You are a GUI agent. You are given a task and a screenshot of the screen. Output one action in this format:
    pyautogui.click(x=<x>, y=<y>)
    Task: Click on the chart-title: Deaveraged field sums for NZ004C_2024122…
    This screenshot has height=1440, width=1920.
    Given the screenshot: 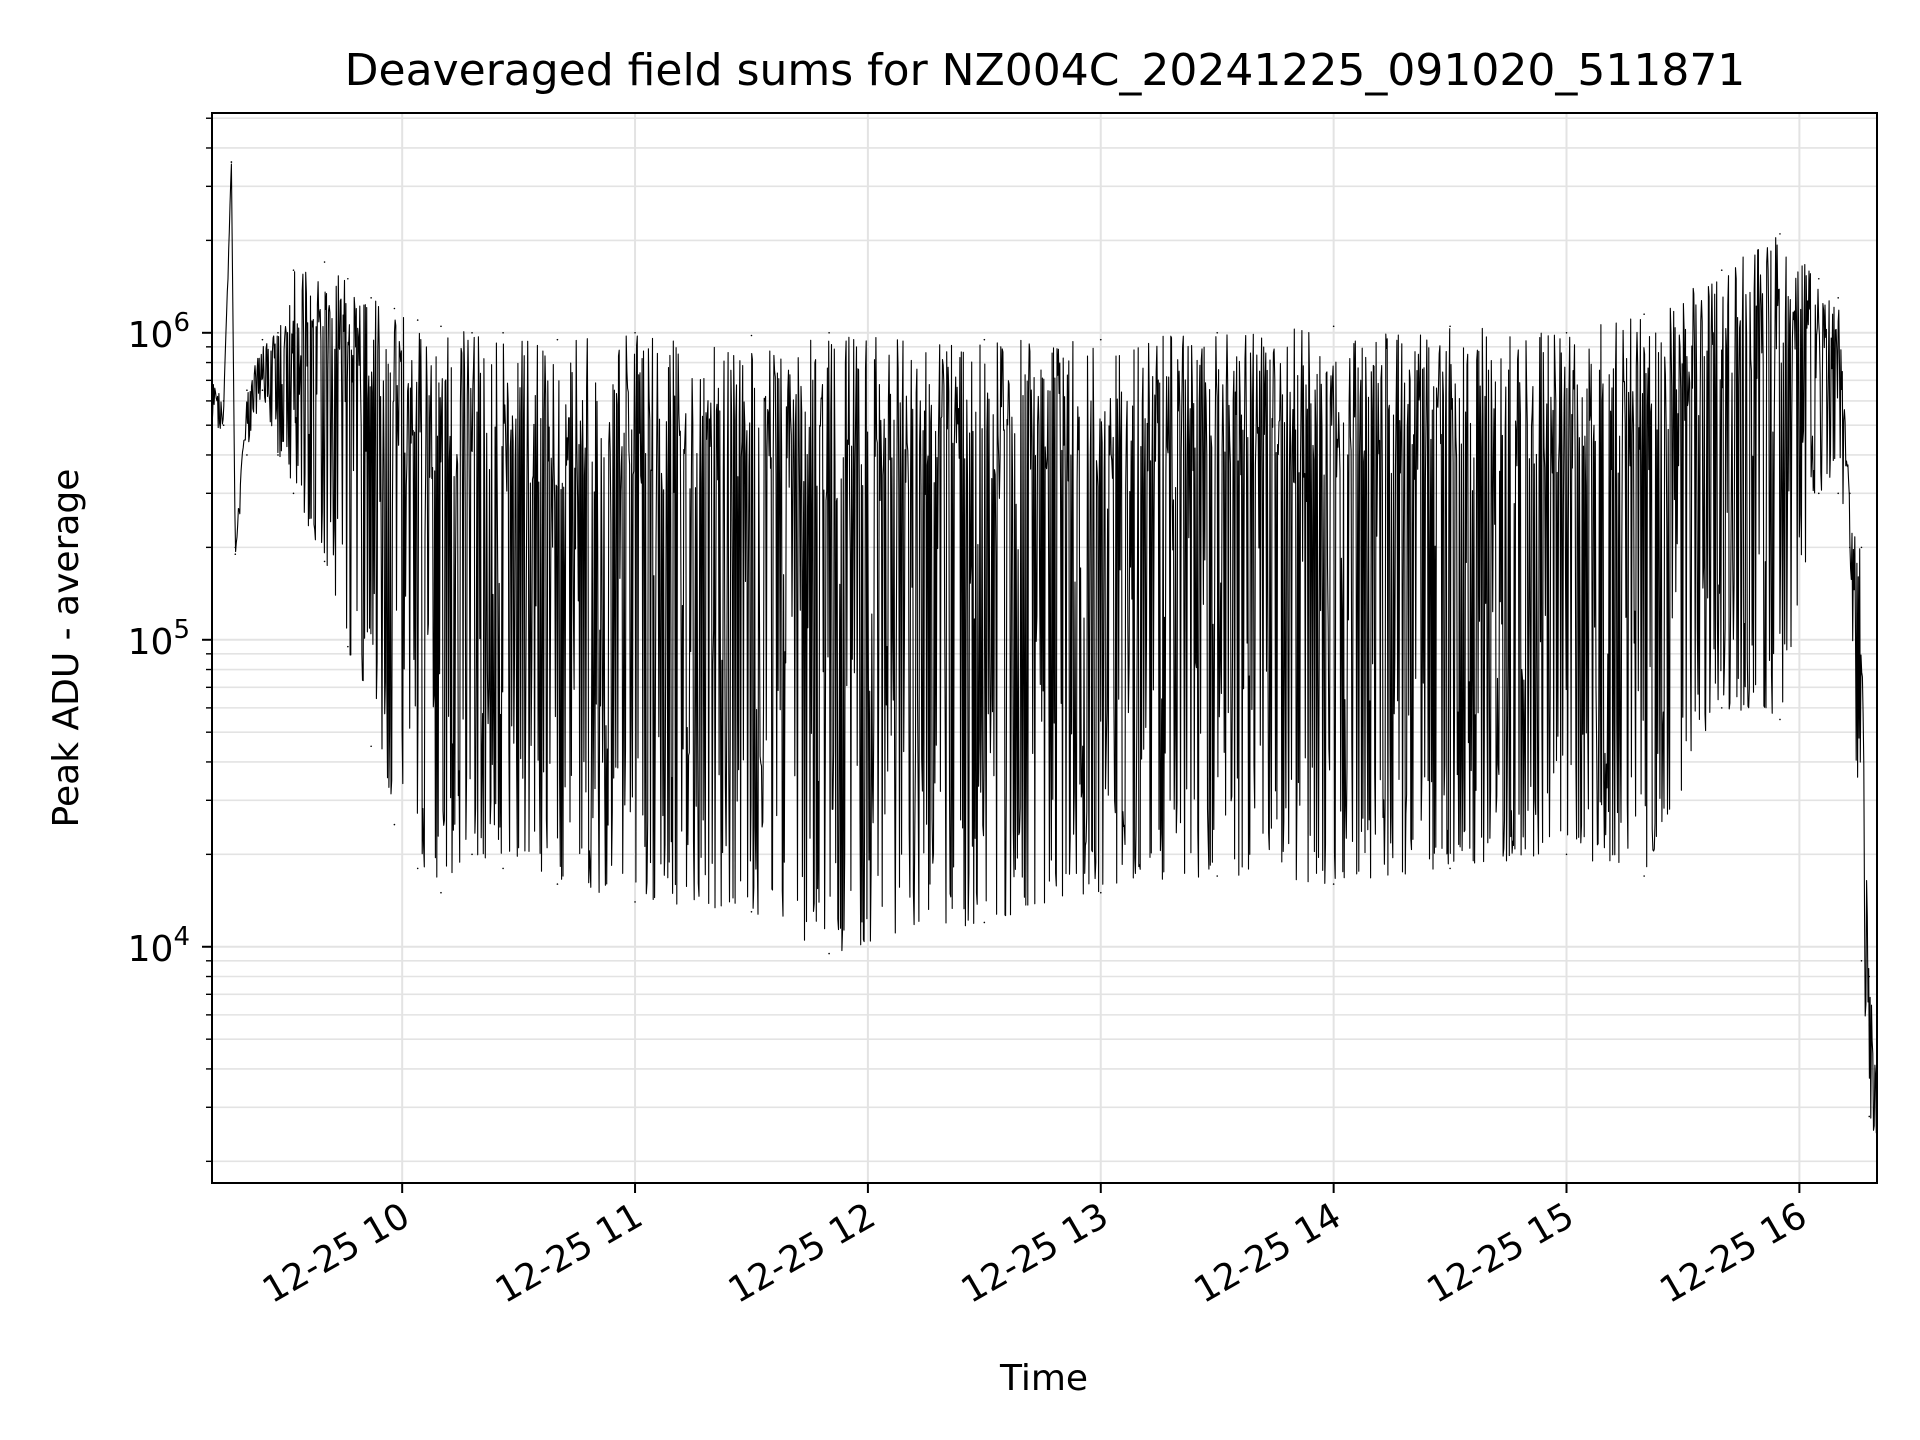 What is the action you would take?
    pyautogui.click(x=1045, y=70)
    